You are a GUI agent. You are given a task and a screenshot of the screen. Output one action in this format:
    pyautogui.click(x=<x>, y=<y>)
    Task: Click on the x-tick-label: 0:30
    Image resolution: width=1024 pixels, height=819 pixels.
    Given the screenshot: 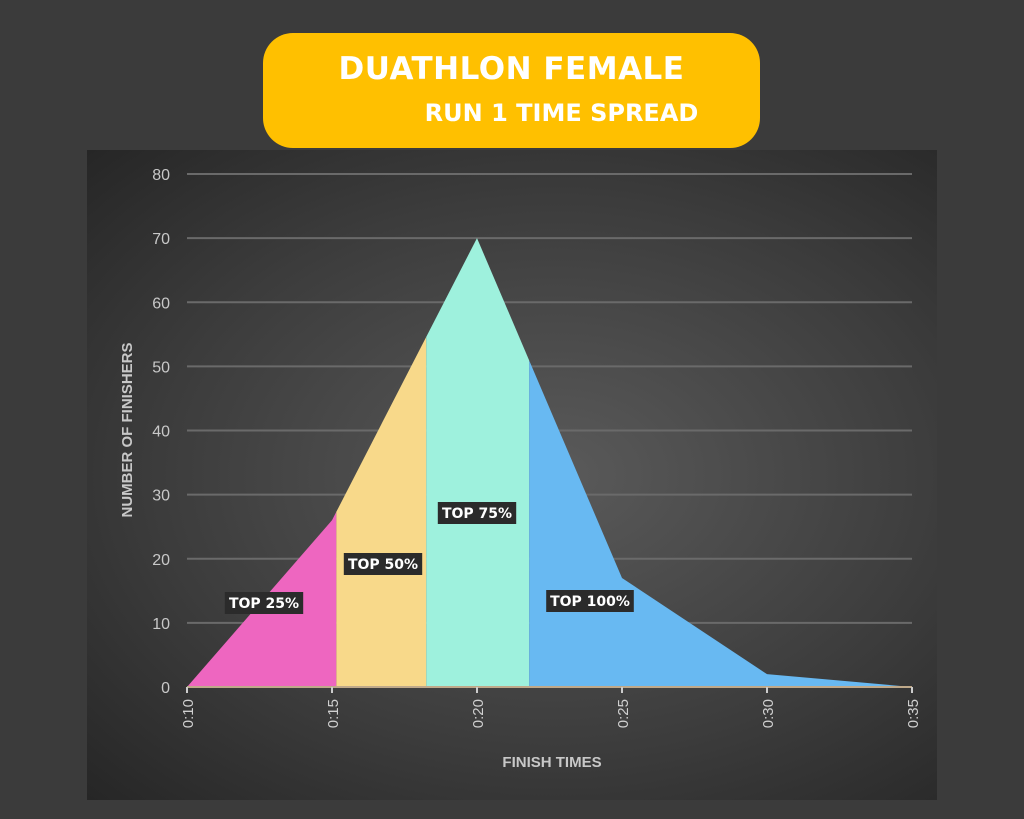 What is the action you would take?
    pyautogui.click(x=768, y=713)
    